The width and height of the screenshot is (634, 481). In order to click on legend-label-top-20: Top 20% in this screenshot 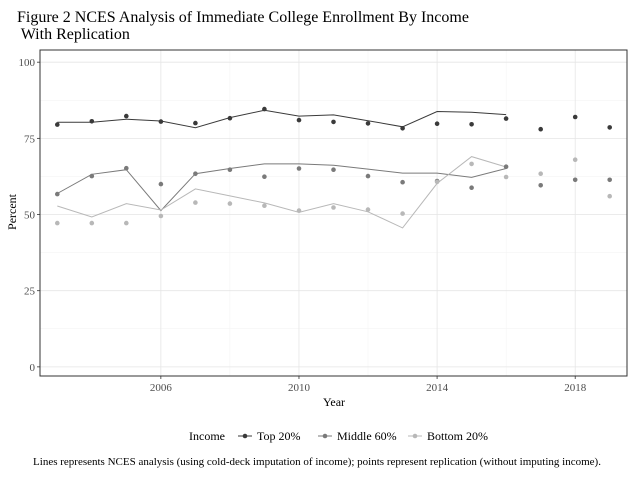, I will do `click(279, 436)`.